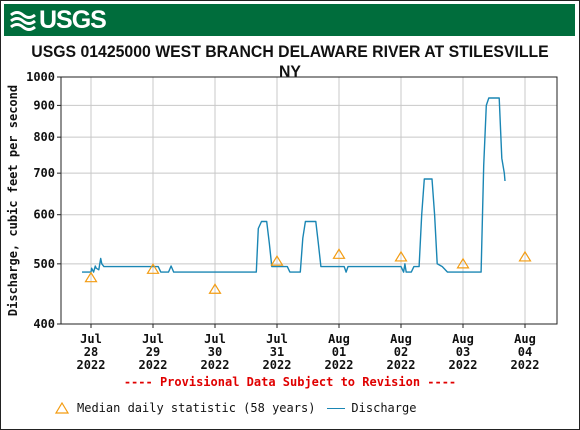 This screenshot has height=430, width=580. What do you see at coordinates (336, 408) in the screenshot?
I see `discharge-line-swatch` at bounding box center [336, 408].